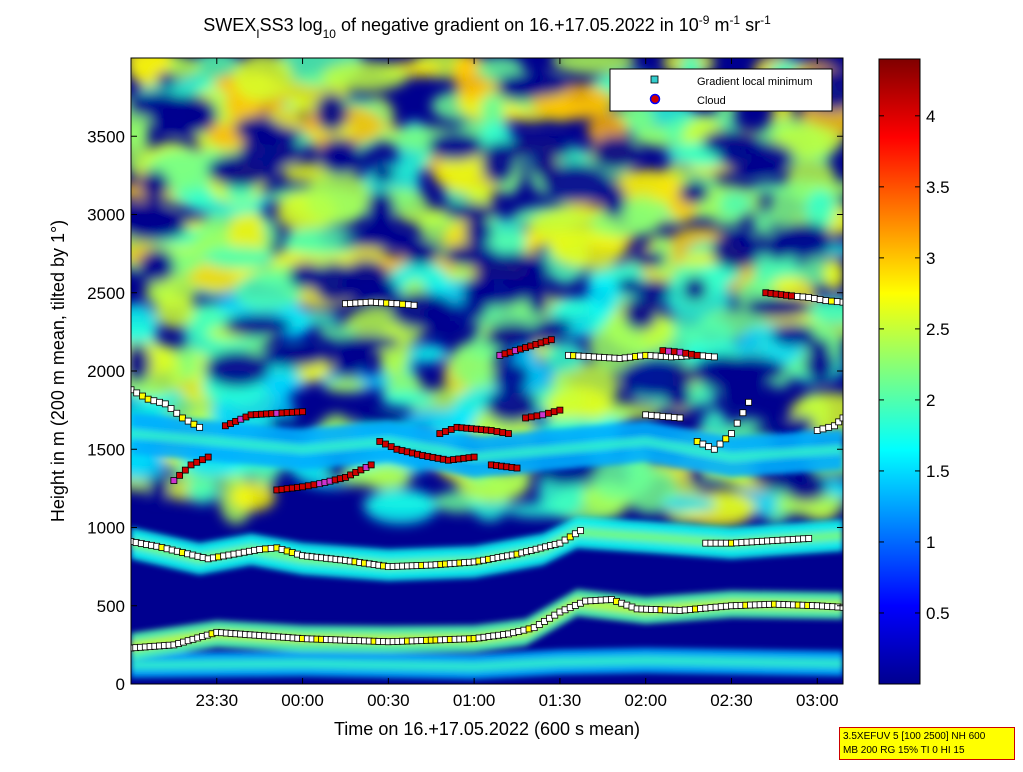 Image resolution: width=1023 pixels, height=772 pixels. Describe the element at coordinates (938, 613) in the screenshot. I see `colorbar-tick-label: 0.5` at that location.